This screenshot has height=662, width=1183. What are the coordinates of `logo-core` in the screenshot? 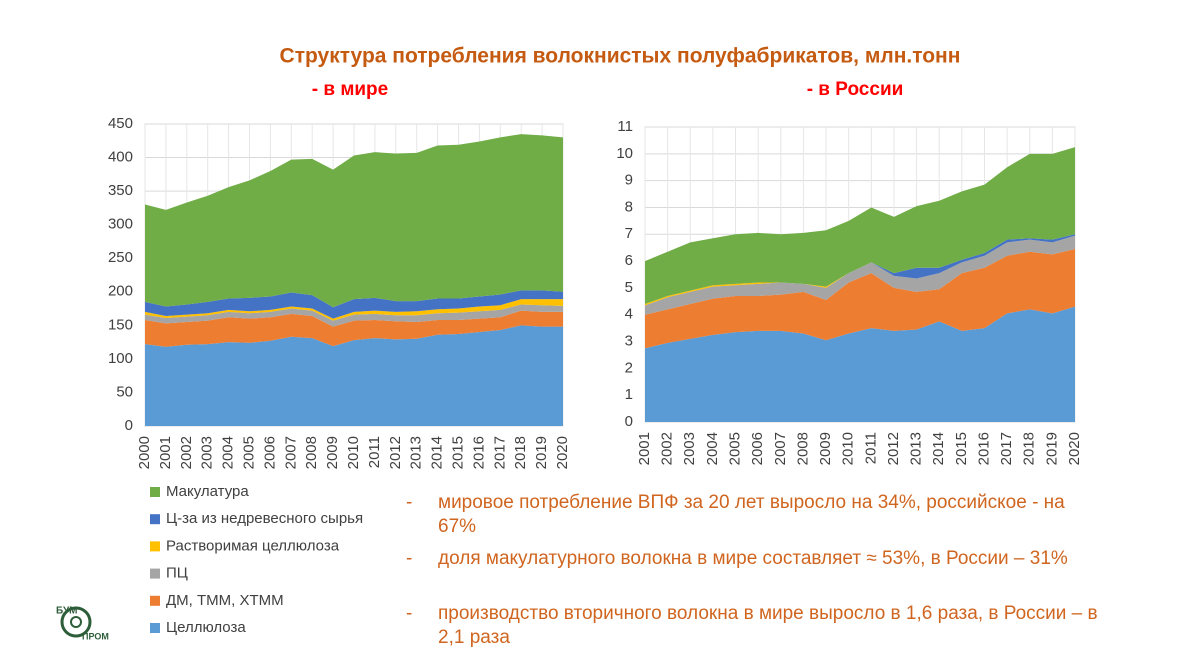 It's located at (76, 622).